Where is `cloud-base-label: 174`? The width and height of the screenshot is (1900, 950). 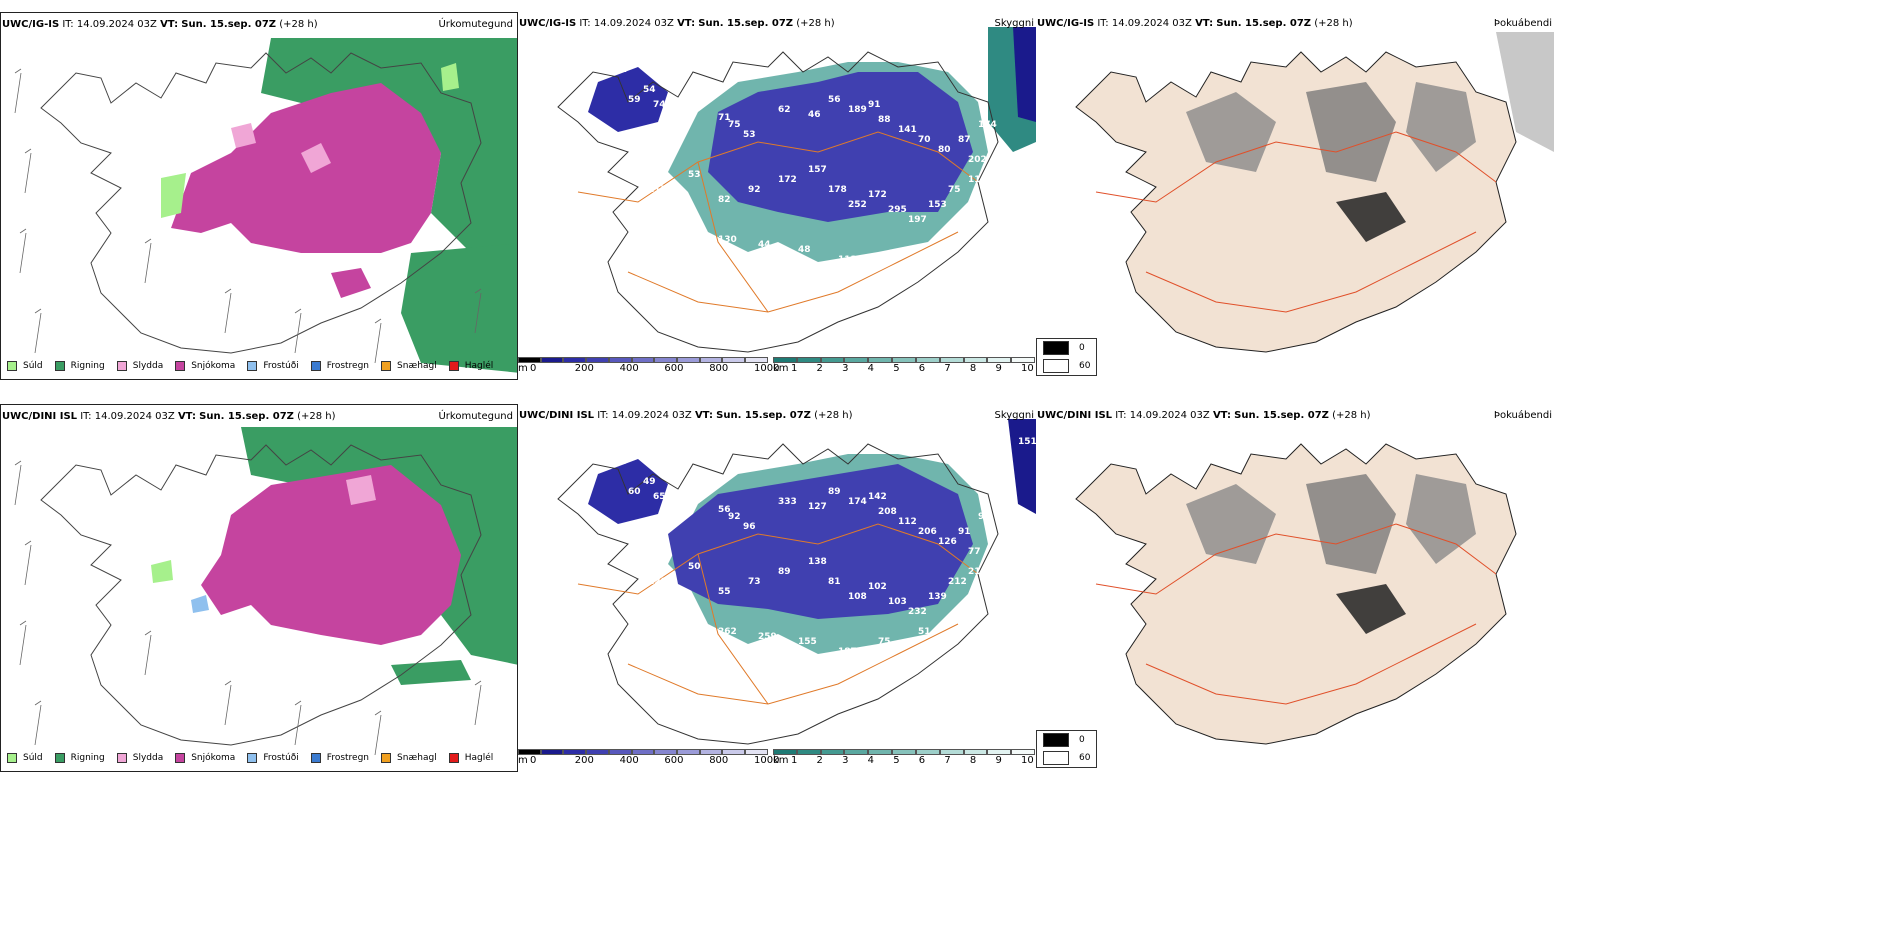
cloud-base-label: 174 is located at coordinates (857, 502).